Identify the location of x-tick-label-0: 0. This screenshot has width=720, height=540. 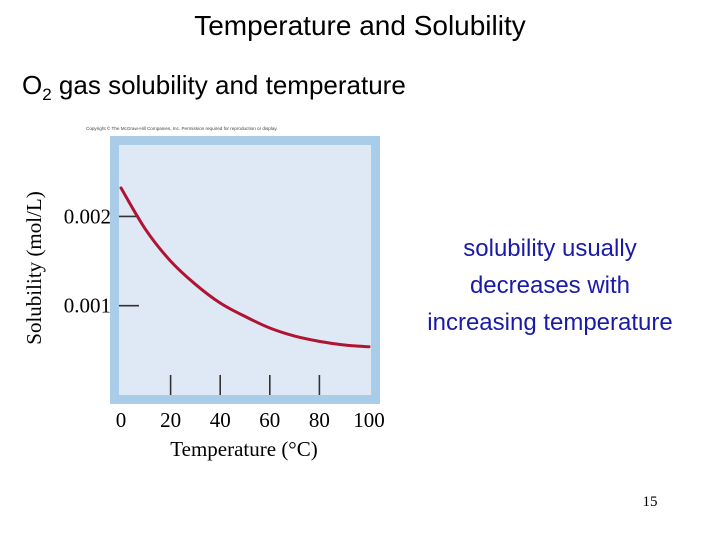
(121, 420).